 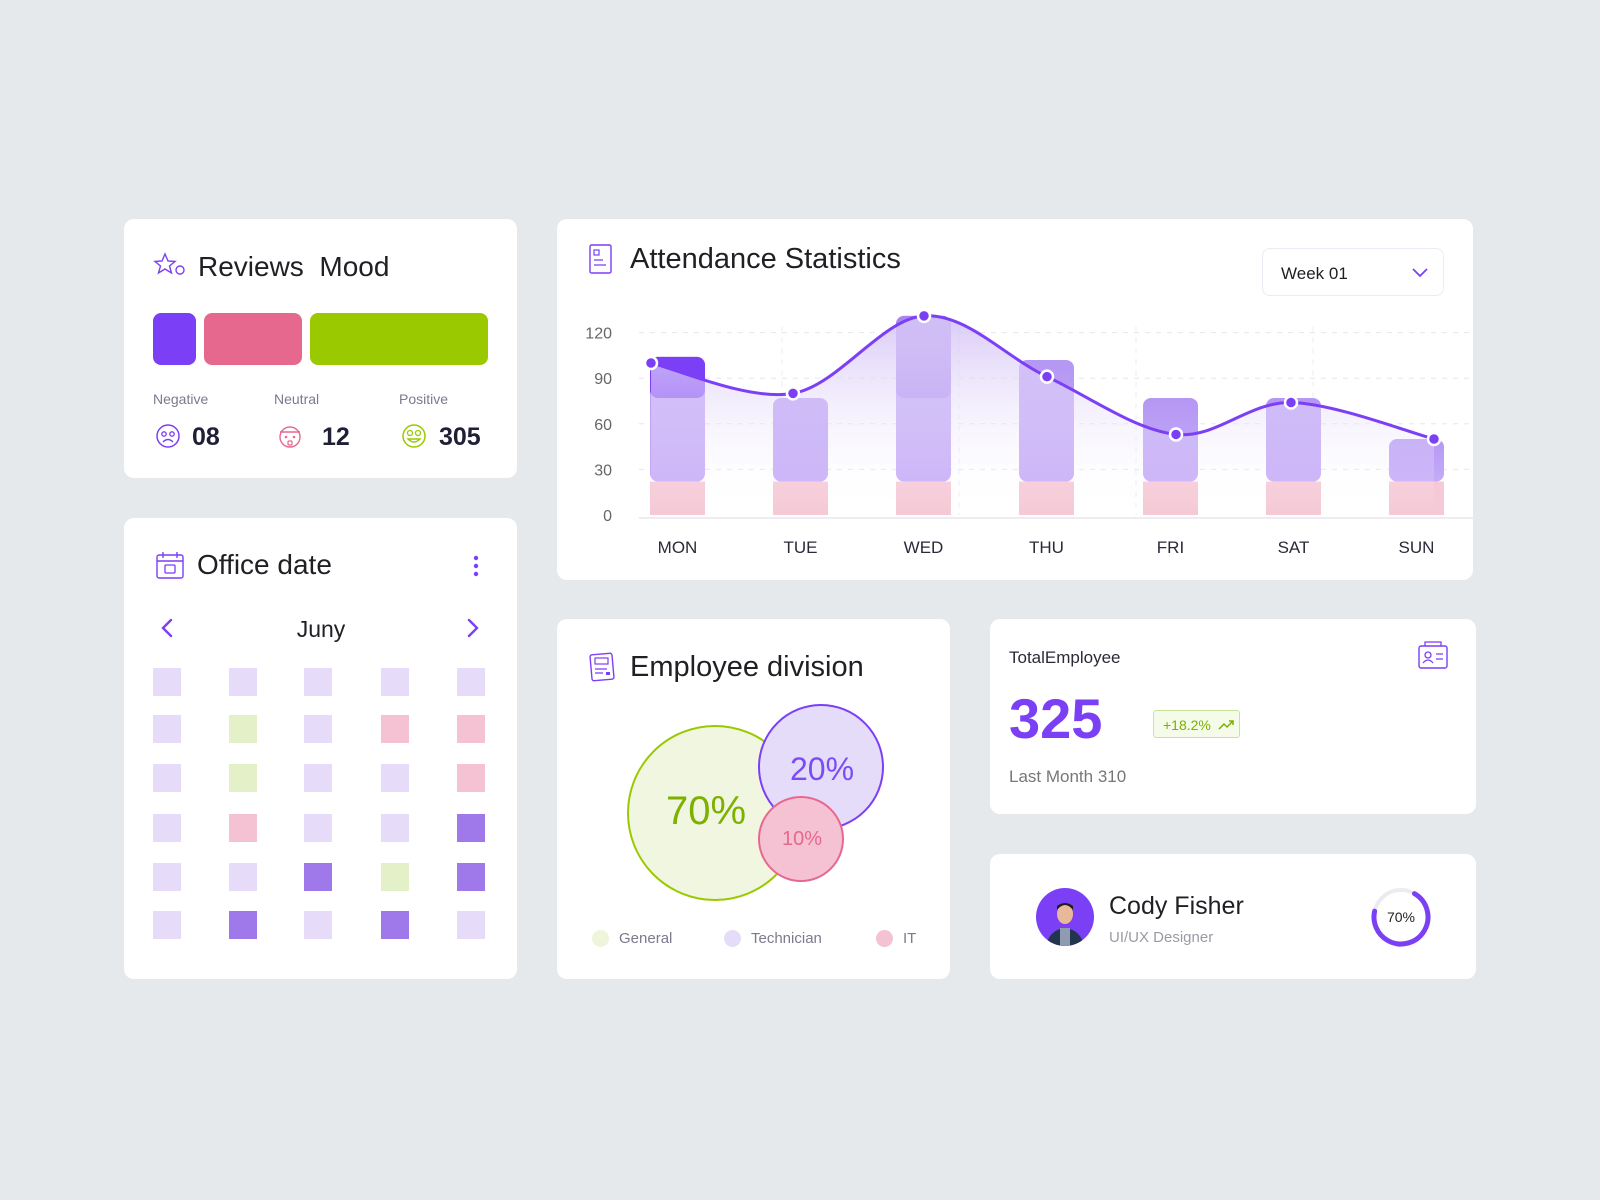 What do you see at coordinates (1226, 725) in the screenshot?
I see `trend-up-icon` at bounding box center [1226, 725].